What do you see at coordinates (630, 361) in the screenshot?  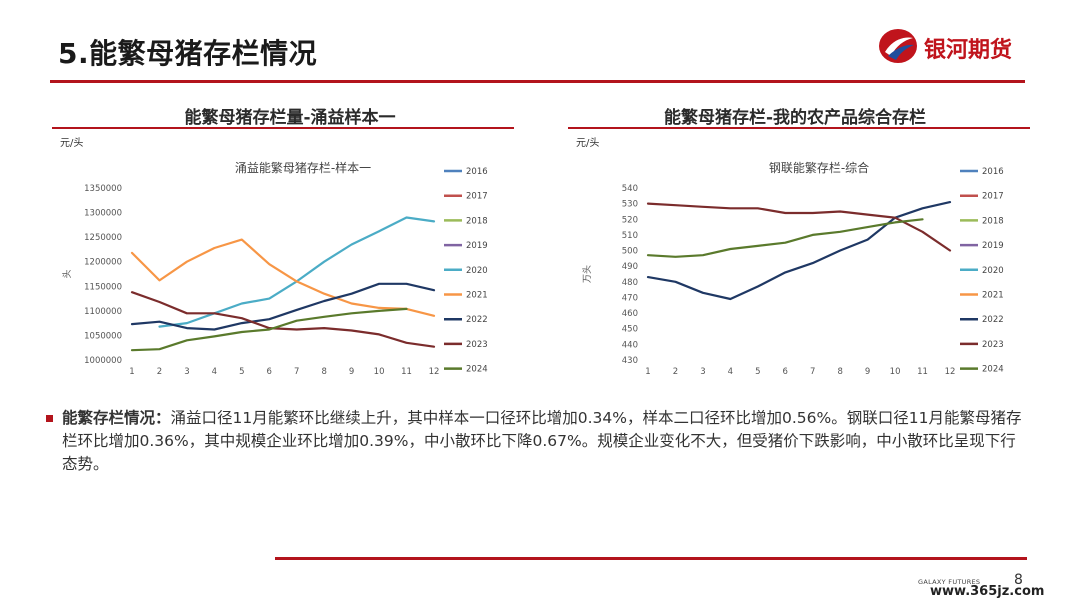 I see `y-tick-label: 430` at bounding box center [630, 361].